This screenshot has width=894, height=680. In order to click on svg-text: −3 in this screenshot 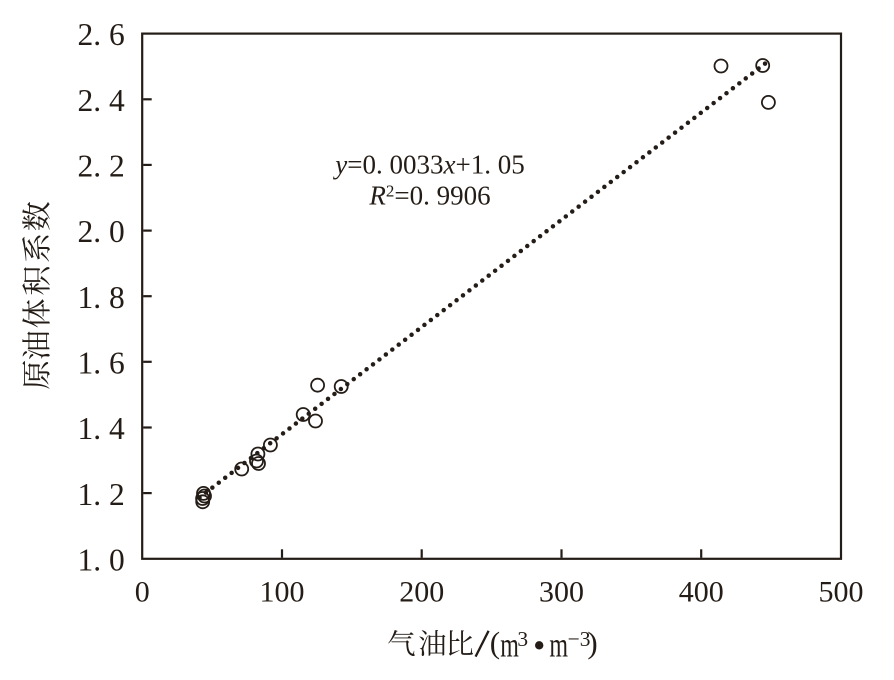, I will do `click(579, 639)`.